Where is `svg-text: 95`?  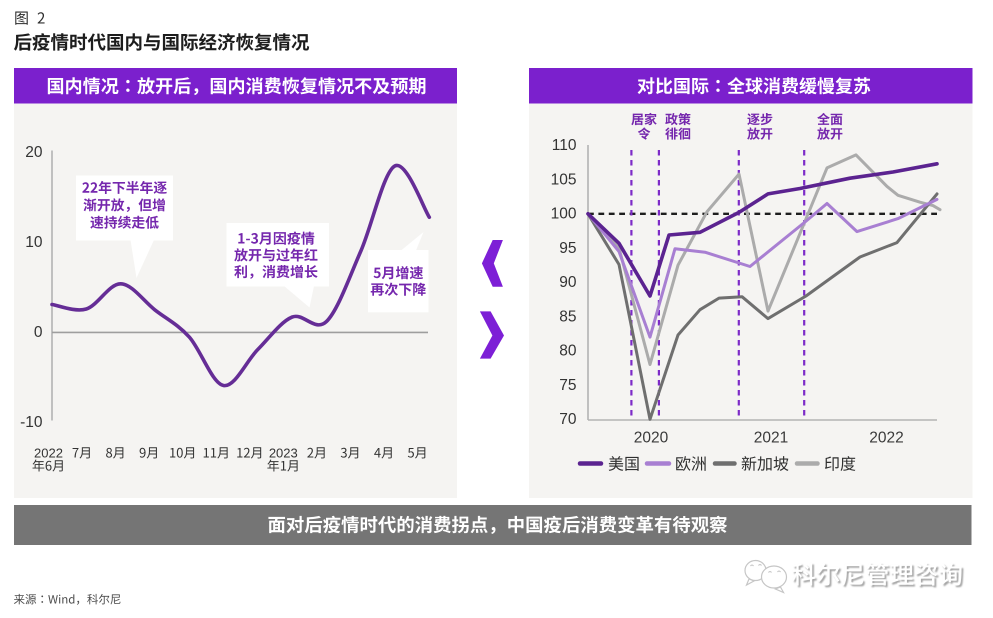 svg-text: 95 is located at coordinates (567, 248).